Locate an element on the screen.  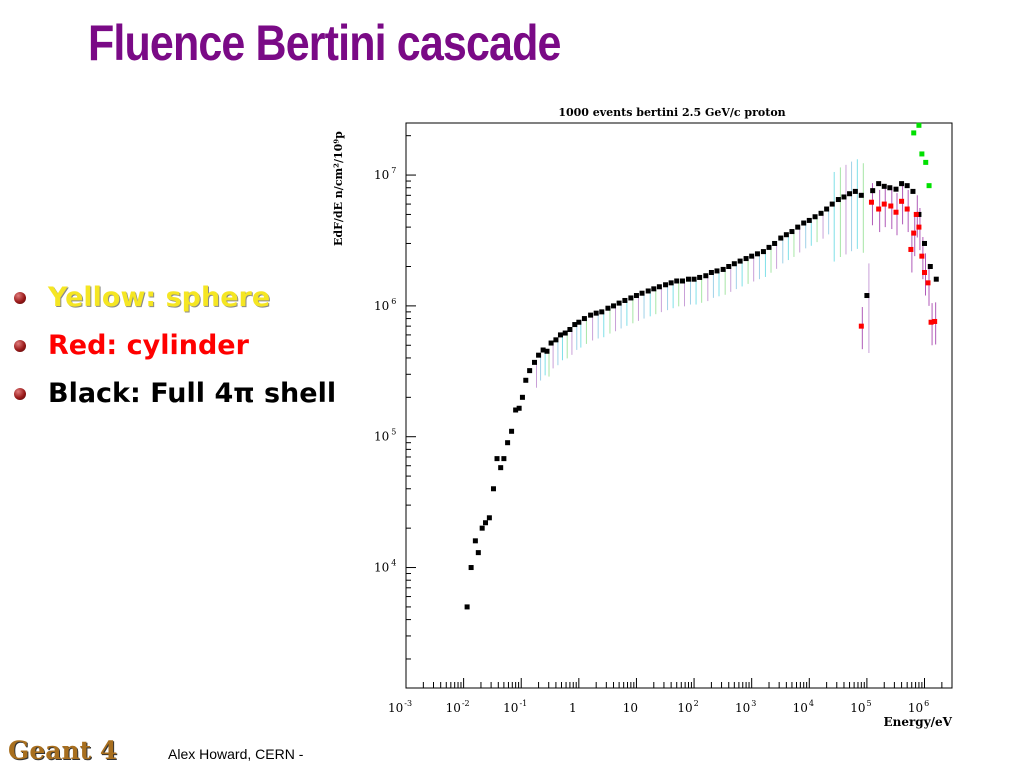
x-tick-label: 10³ is located at coordinates (745, 707).